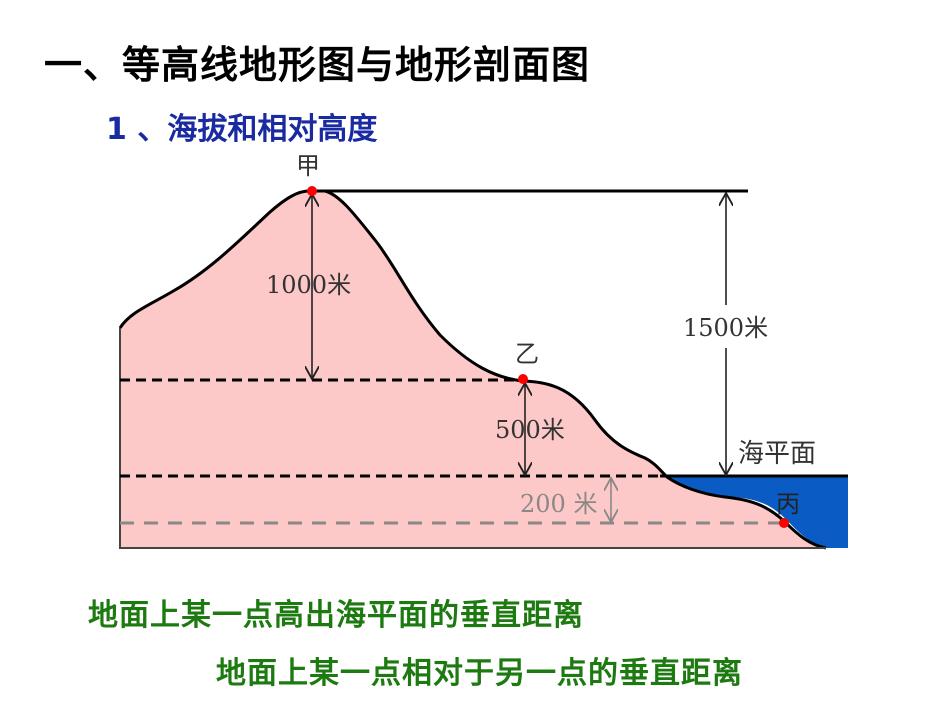 The width and height of the screenshot is (950, 713). What do you see at coordinates (242, 129) in the screenshot?
I see `section-subtitle: 1 、海拔和相对高度` at bounding box center [242, 129].